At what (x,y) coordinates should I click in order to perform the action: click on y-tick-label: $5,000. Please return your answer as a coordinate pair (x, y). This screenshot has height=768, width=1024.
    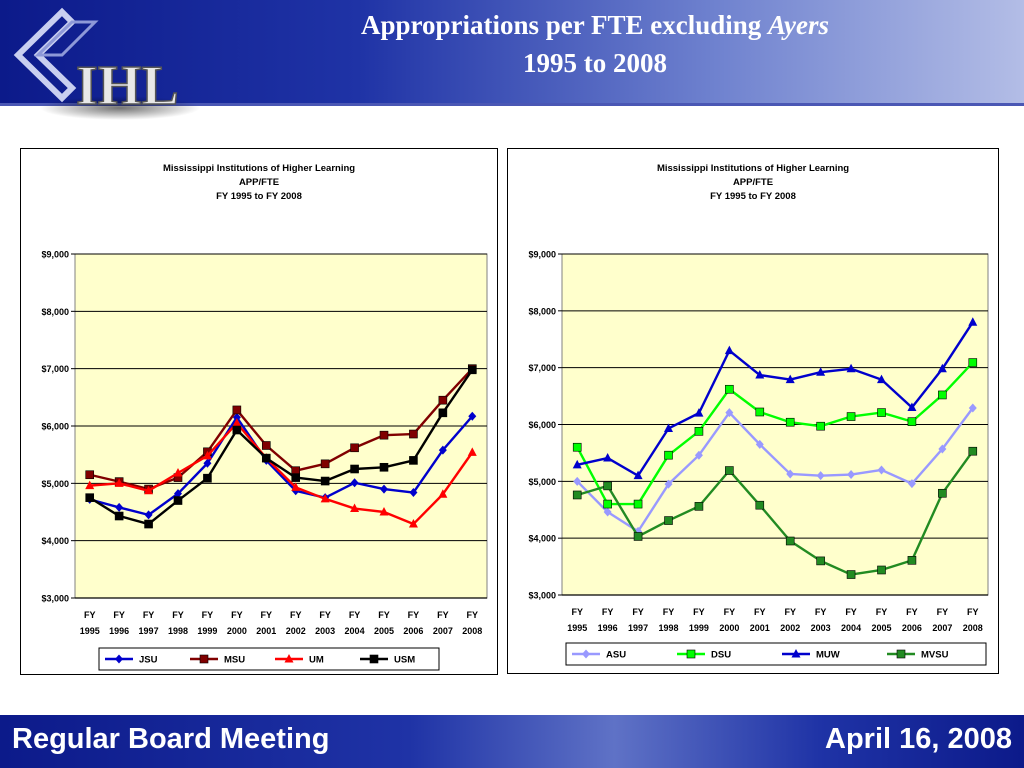
    Looking at the image, I should click on (55, 484).